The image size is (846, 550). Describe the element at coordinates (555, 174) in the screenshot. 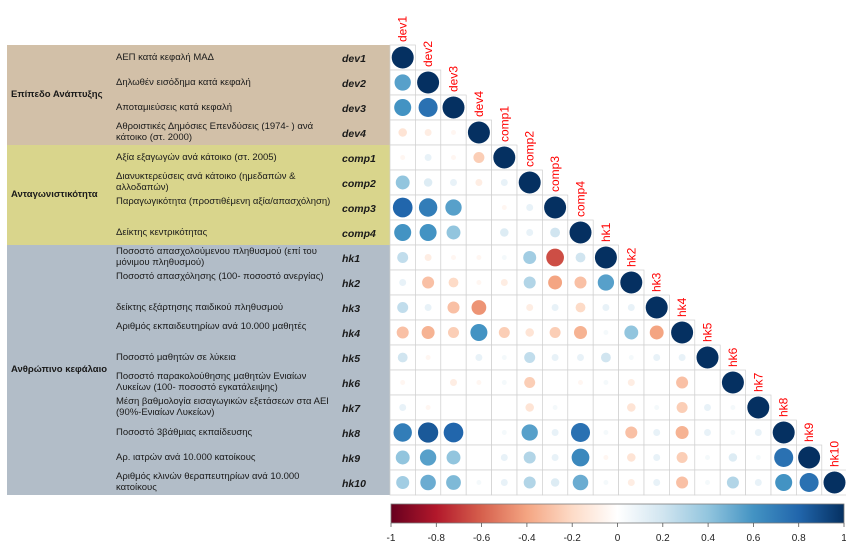

I see `diagonal-variable-label: comp3` at that location.